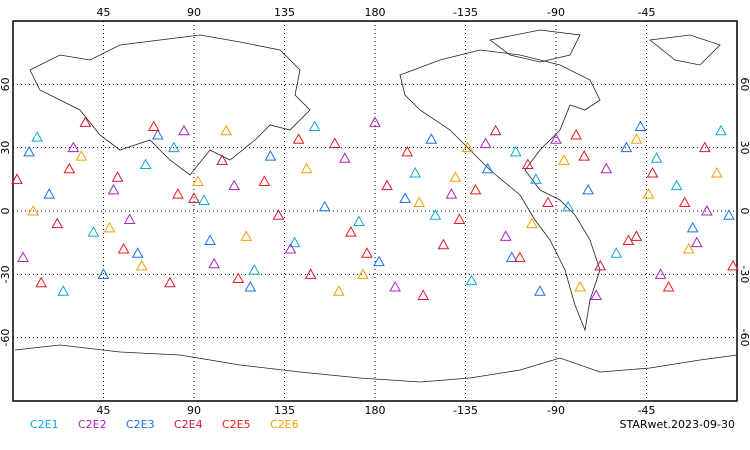 This screenshot has height=450, width=750. Describe the element at coordinates (92, 424) in the screenshot. I see `legend-entry: C2E2` at that location.